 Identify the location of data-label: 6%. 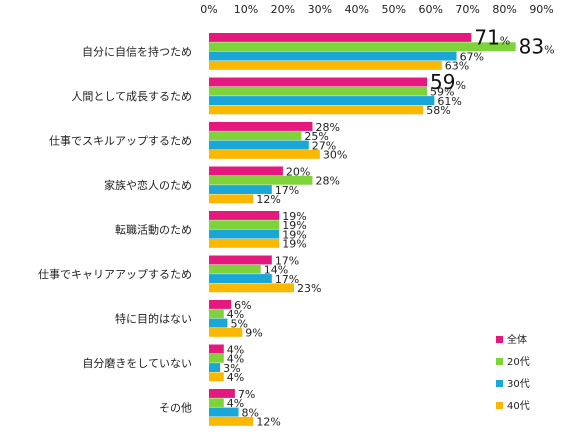
(242, 305).